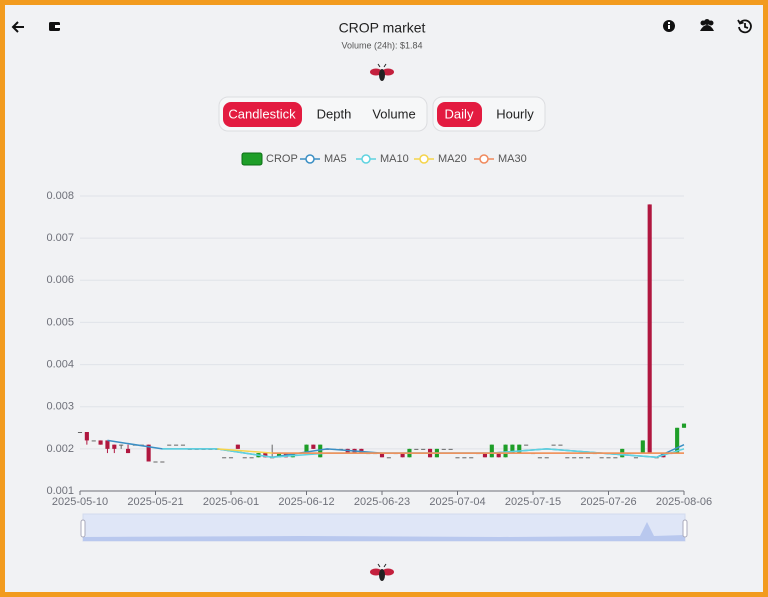 This screenshot has width=768, height=597. I want to click on x-tick-label: 2025-07-15, so click(533, 502).